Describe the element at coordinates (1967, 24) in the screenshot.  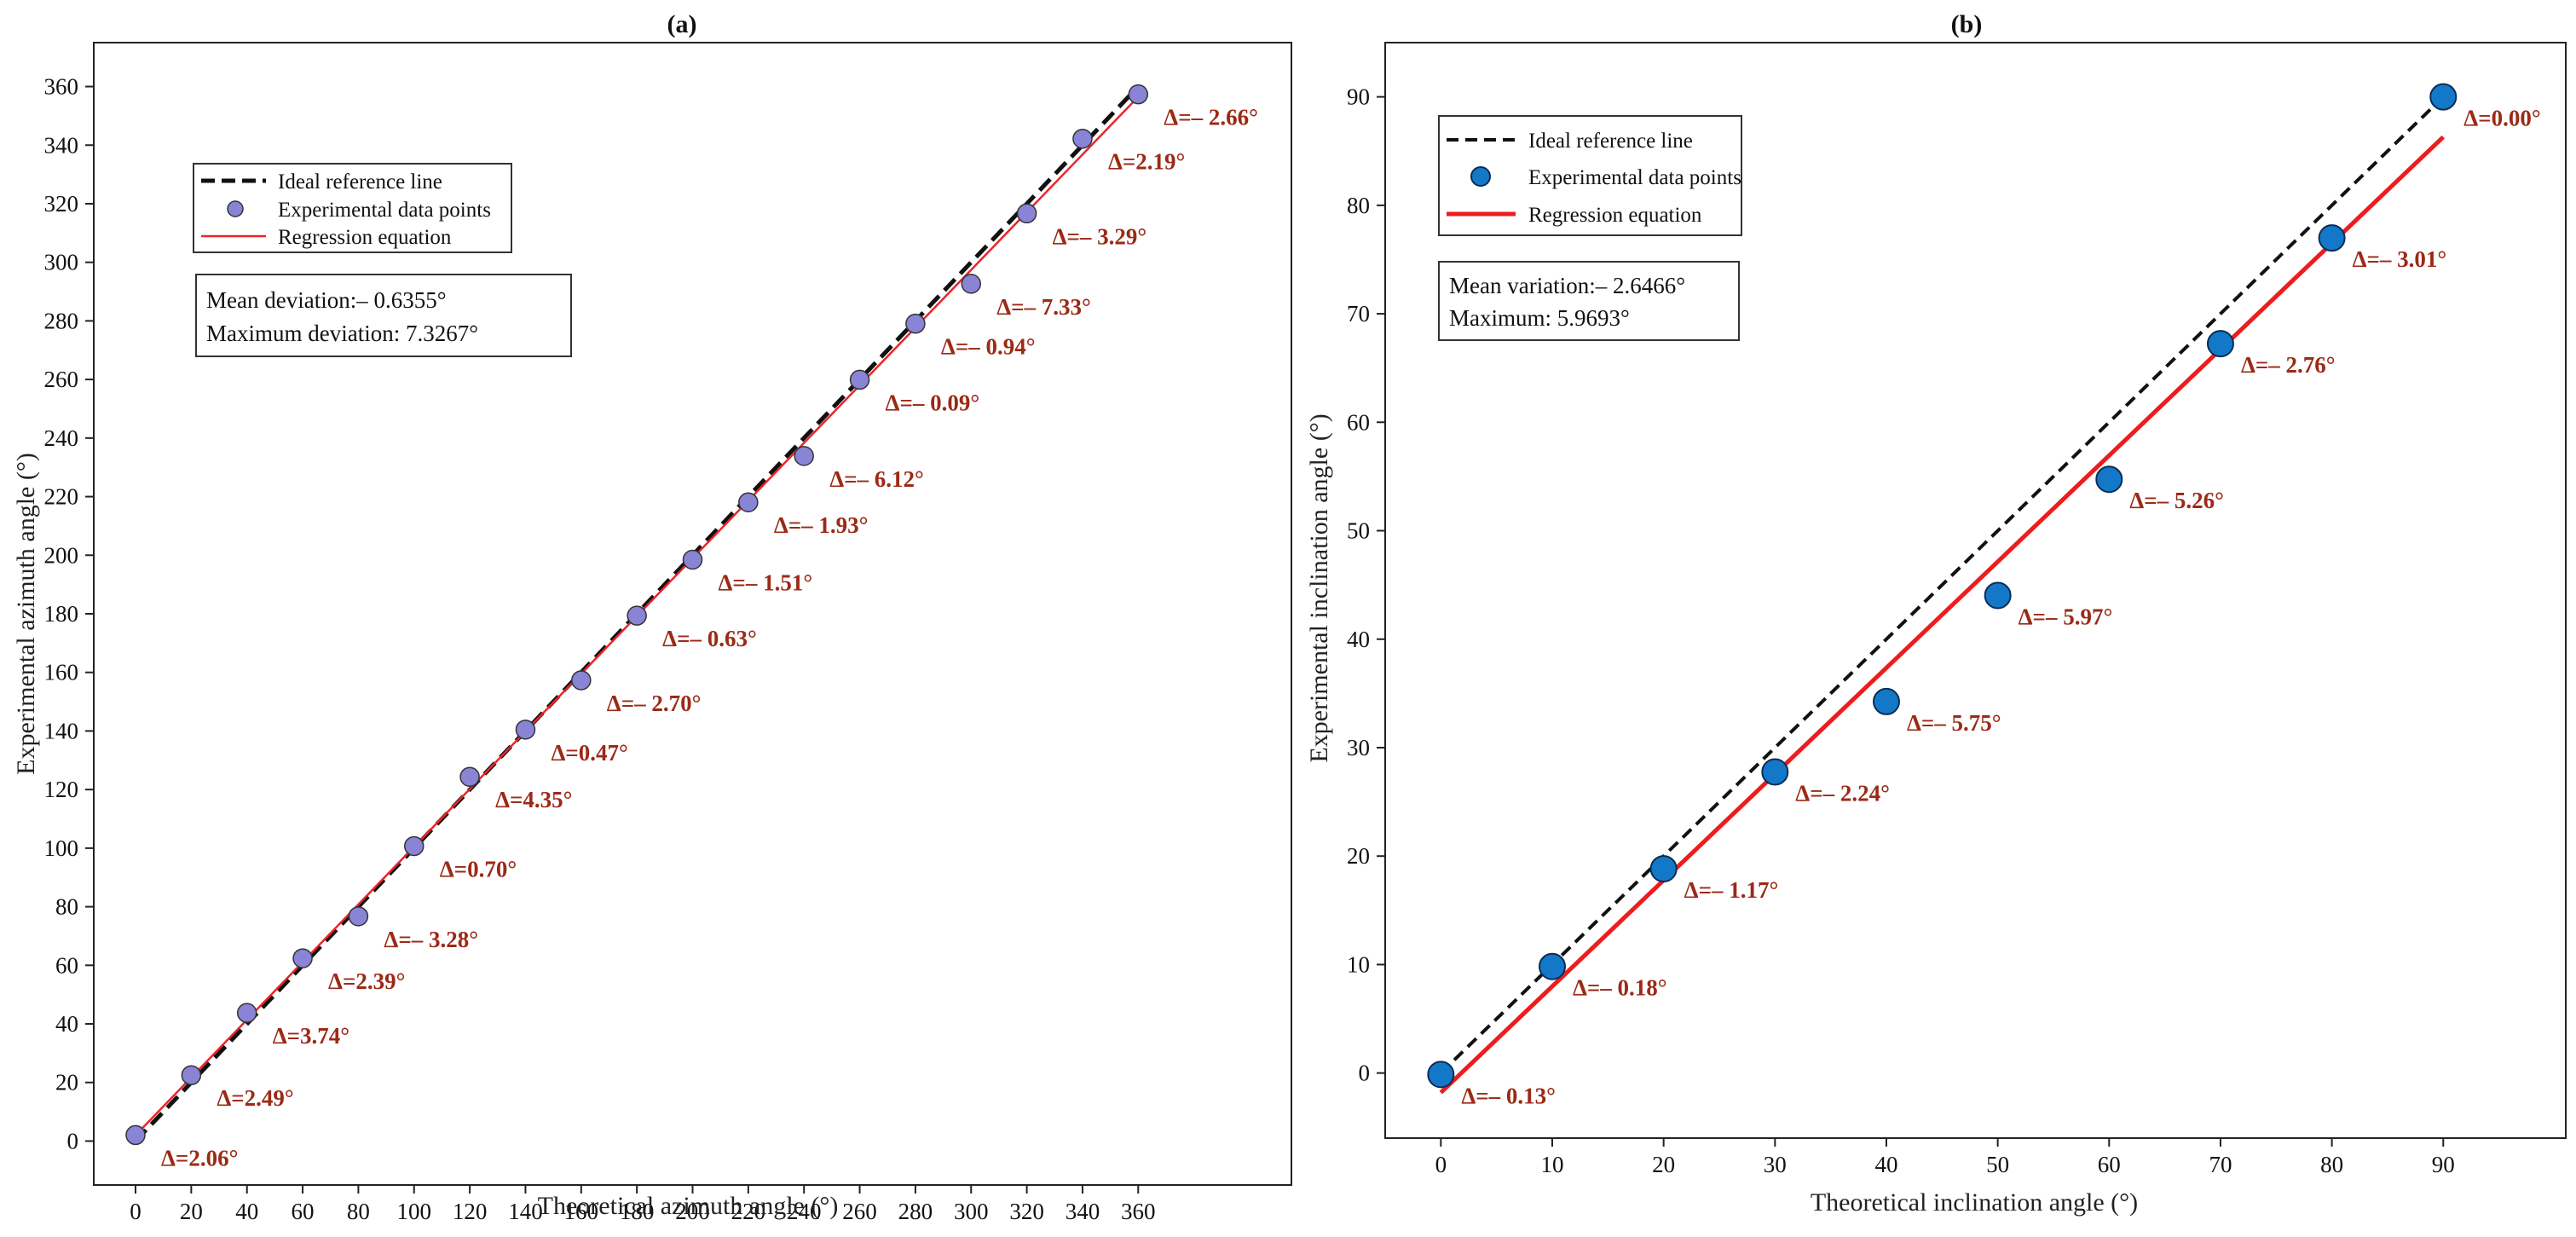
I see `panel-b-title: (b)` at that location.